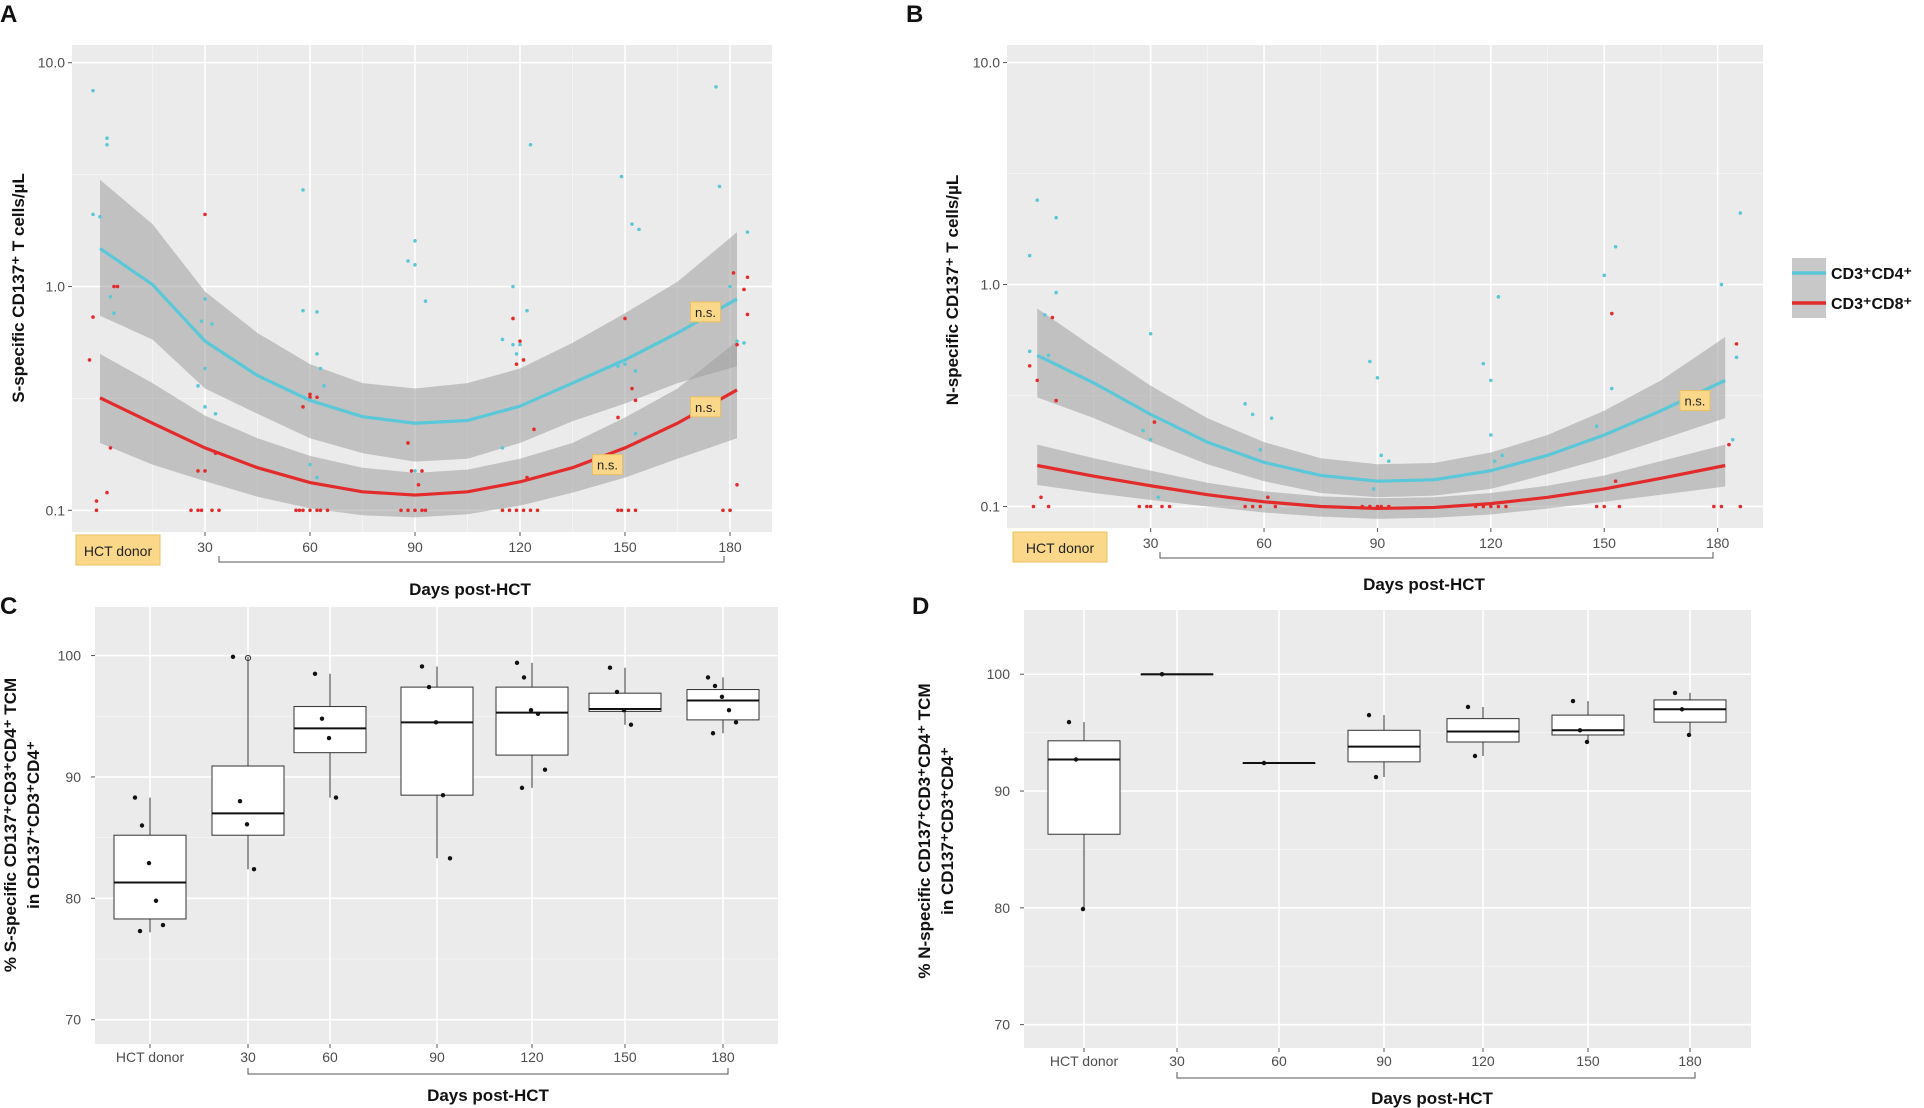 This screenshot has height=1108, width=1924. Describe the element at coordinates (1432, 1098) in the screenshot. I see `panel-d-x-title: Days post-HCT` at that location.